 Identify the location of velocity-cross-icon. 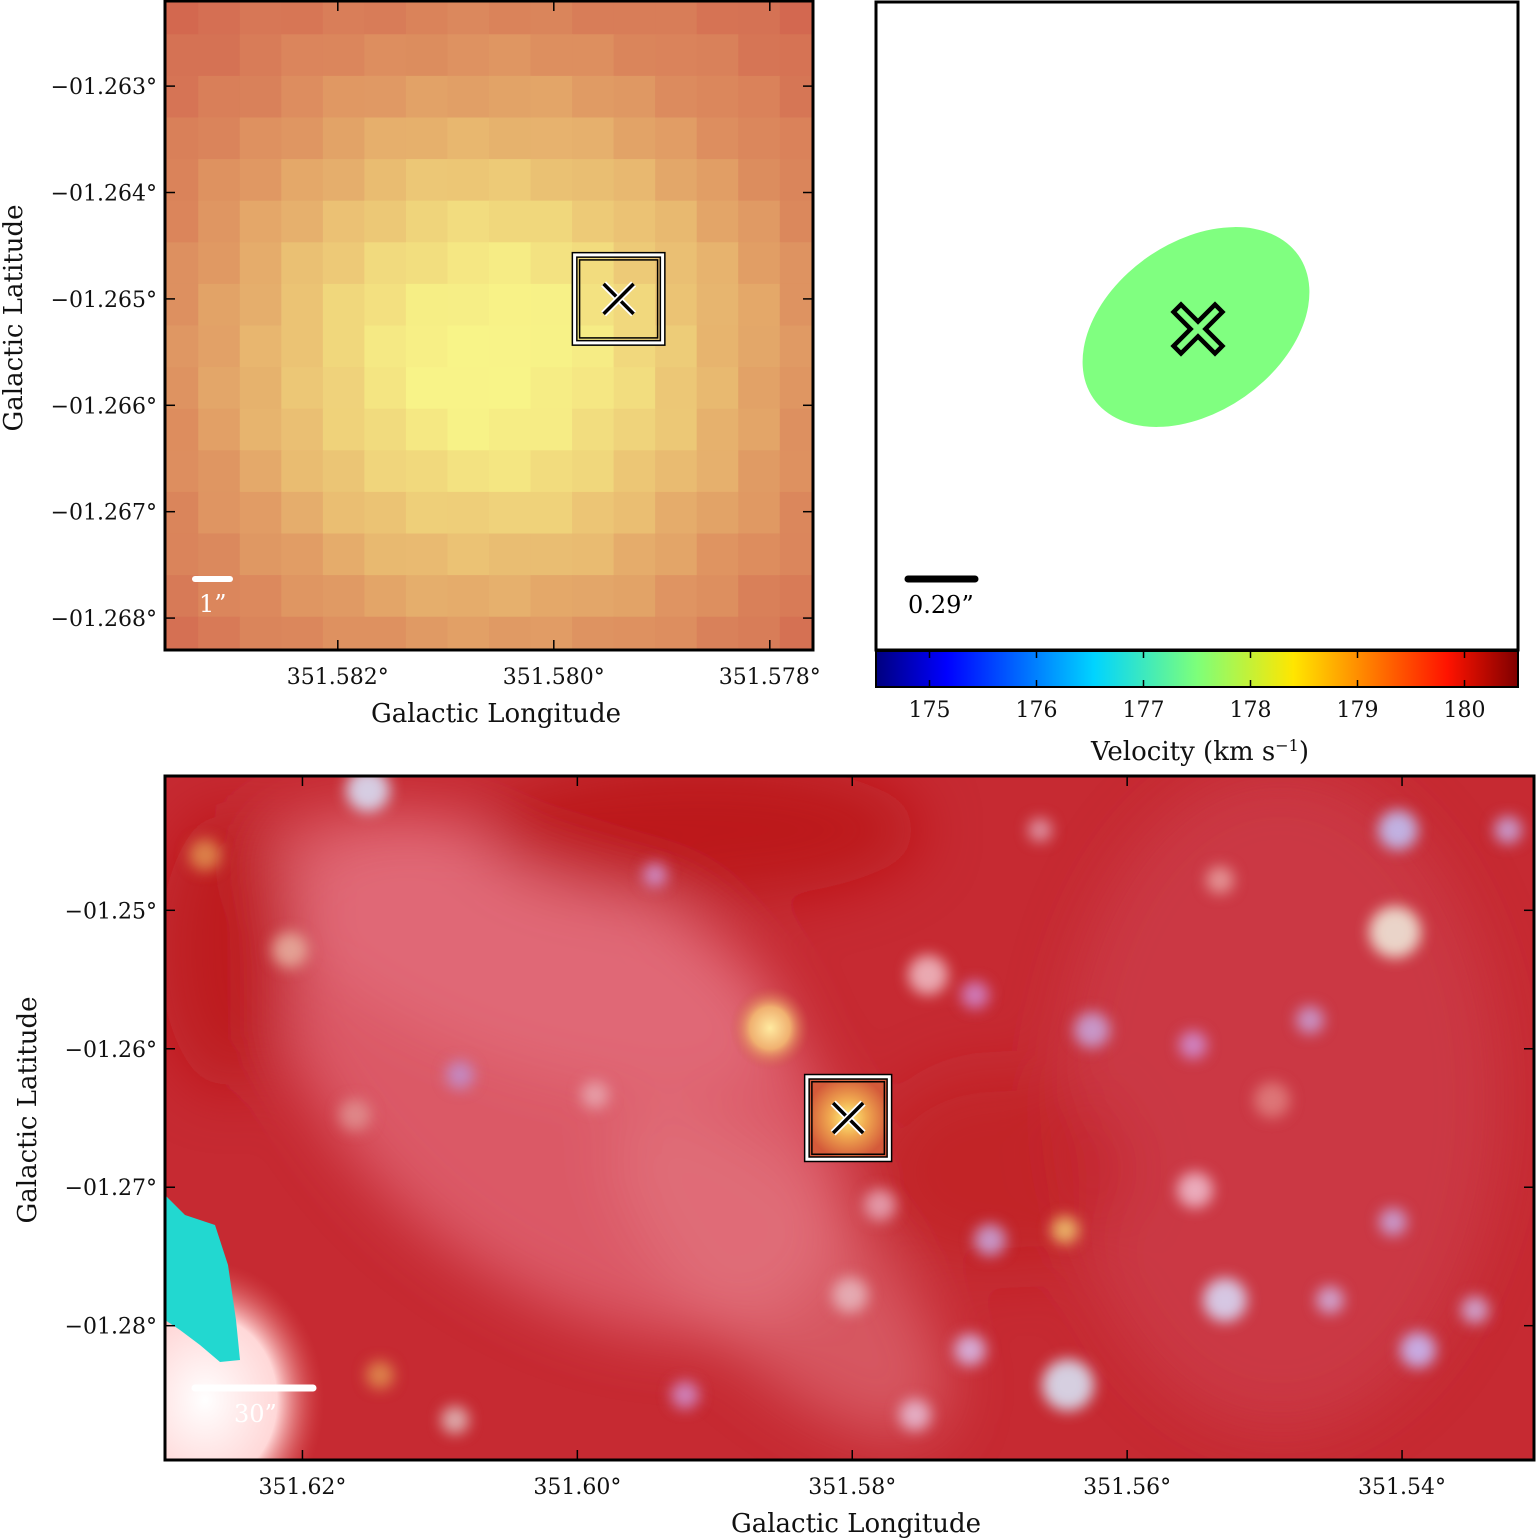
(1198, 329).